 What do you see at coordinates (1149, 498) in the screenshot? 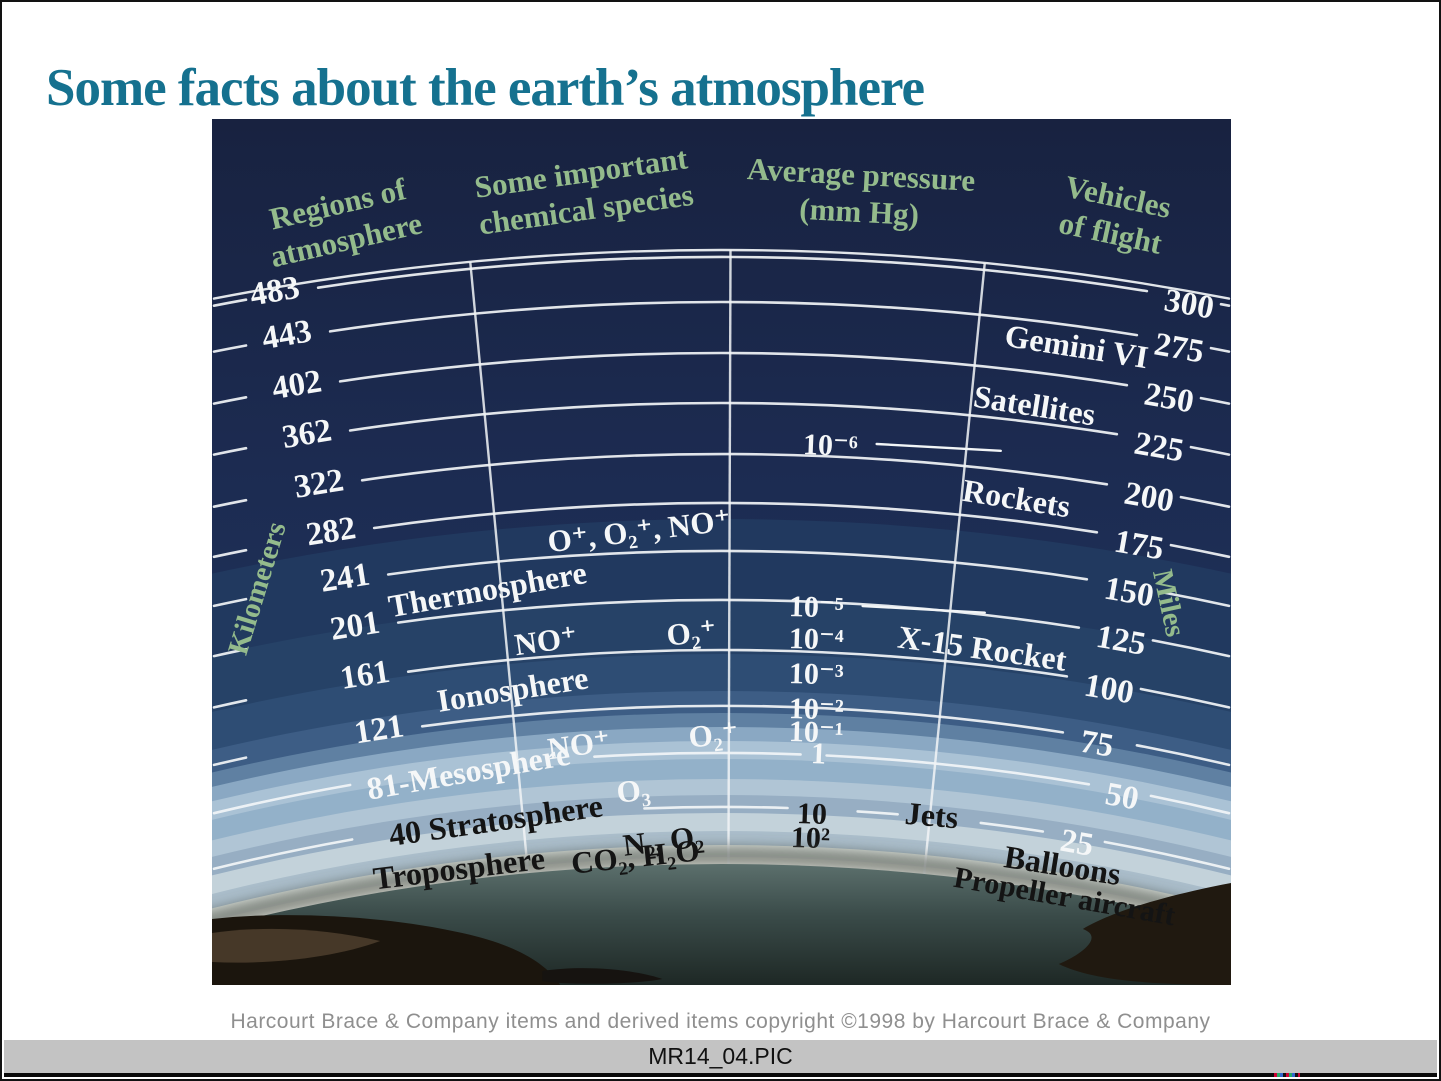
I see `miles-label-200: 200` at bounding box center [1149, 498].